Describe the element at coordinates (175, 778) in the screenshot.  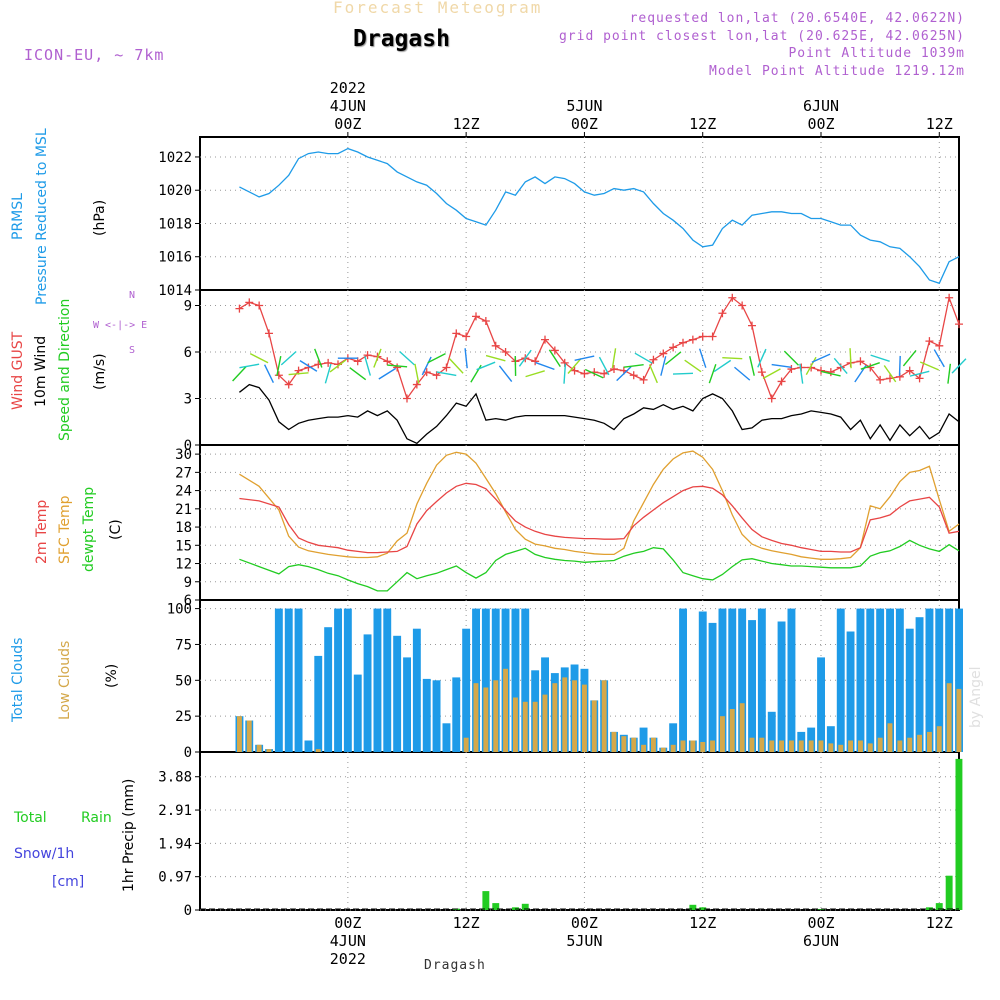
I see `precip-ytick-label: 3.88` at that location.